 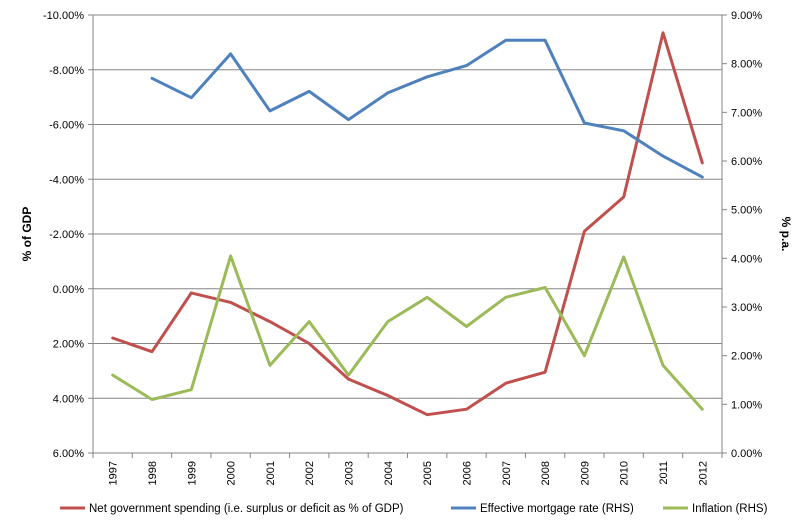 What do you see at coordinates (585, 473) in the screenshot?
I see `x-tick-label: 2009` at bounding box center [585, 473].